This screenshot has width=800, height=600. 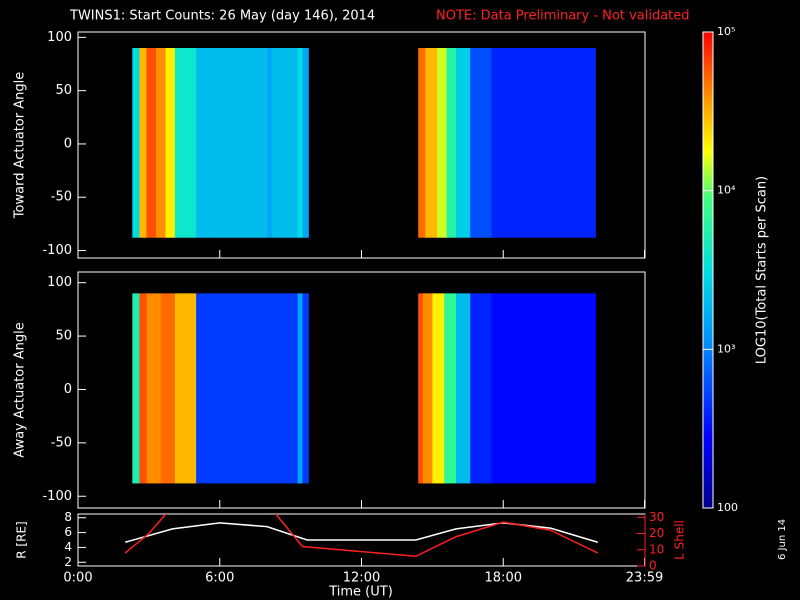 What do you see at coordinates (563, 16) in the screenshot?
I see `note: NOTE: Data Preliminary - Not validated` at bounding box center [563, 16].